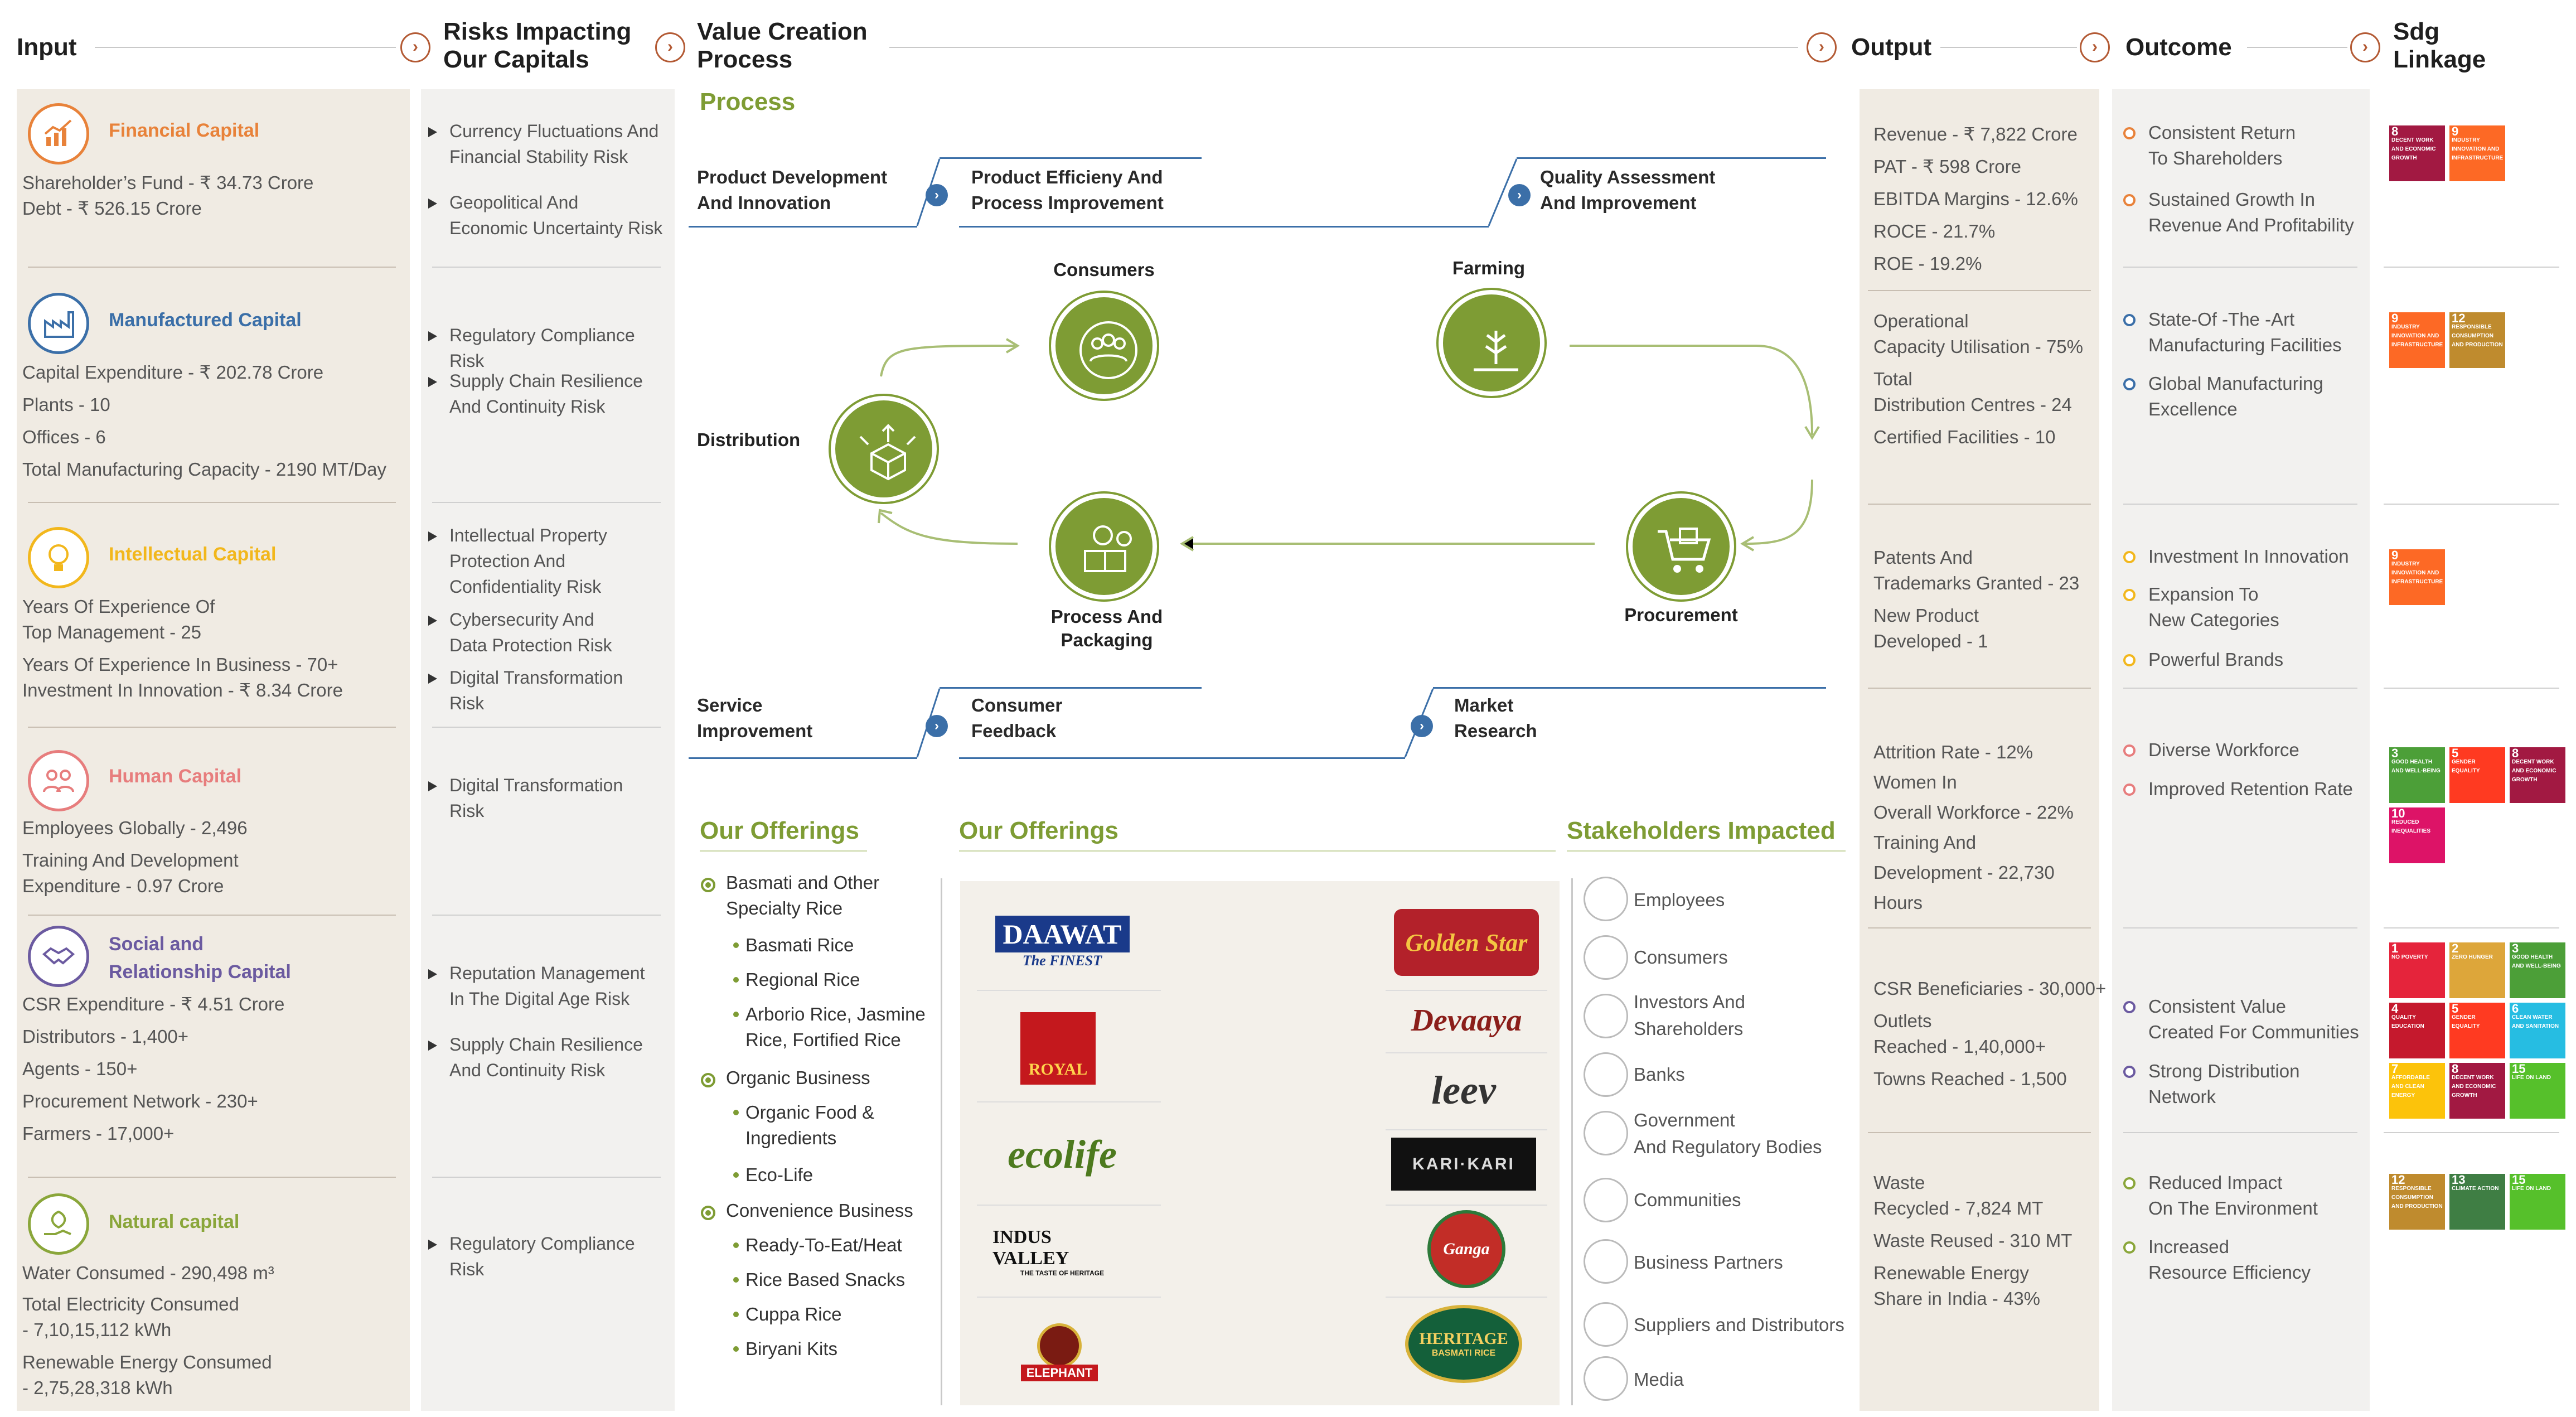  I want to click on brand-logo-indus-valley: INDUS VALLEY THE TASTE OF HERITAGE, so click(1048, 1252).